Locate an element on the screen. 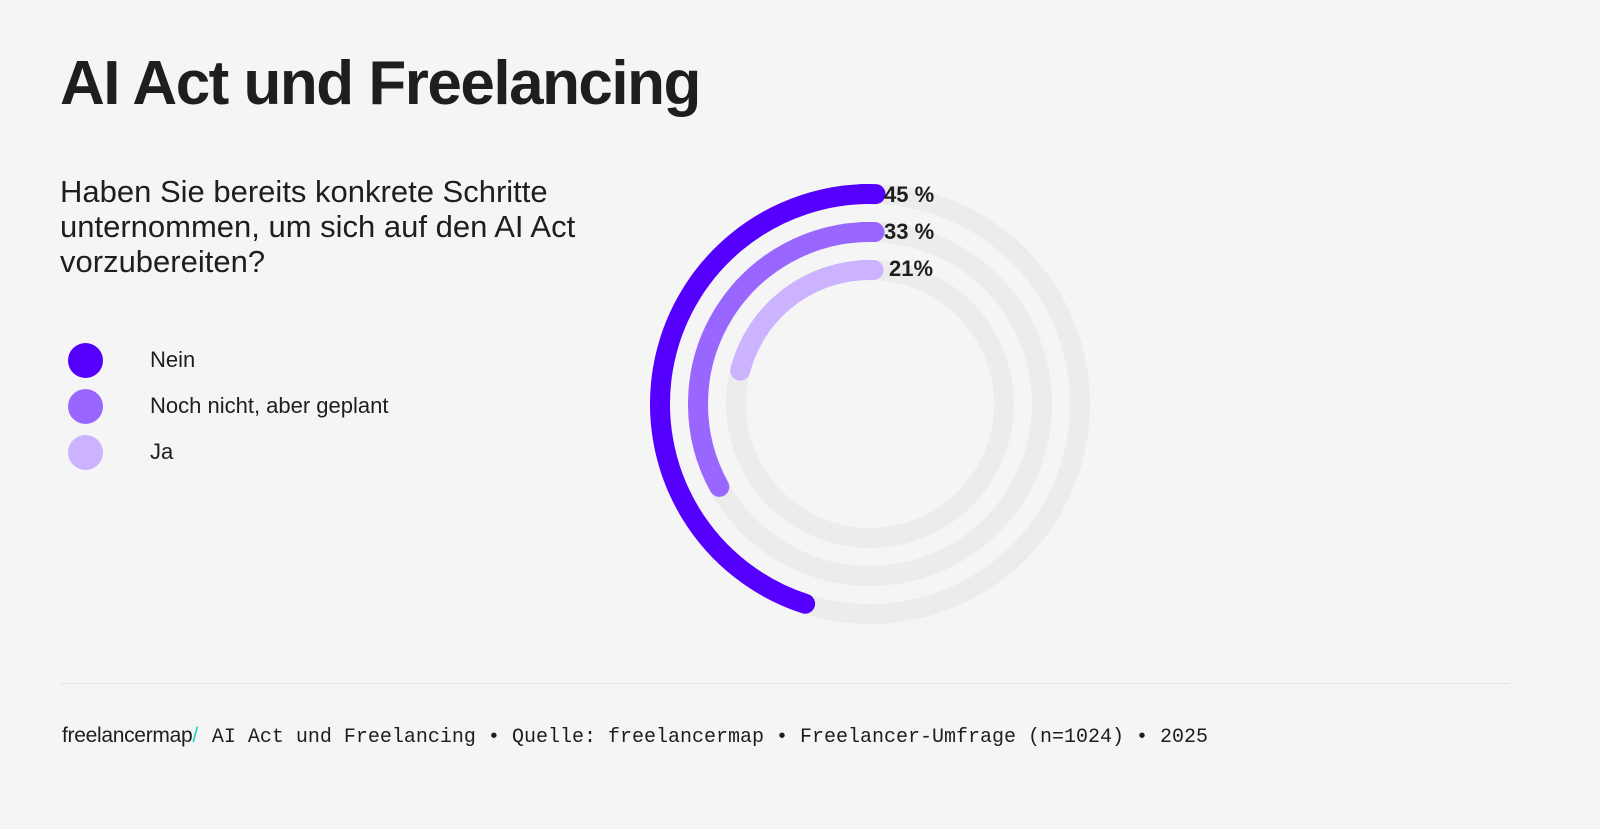  legend-item-nein: Nein is located at coordinates (228, 360).